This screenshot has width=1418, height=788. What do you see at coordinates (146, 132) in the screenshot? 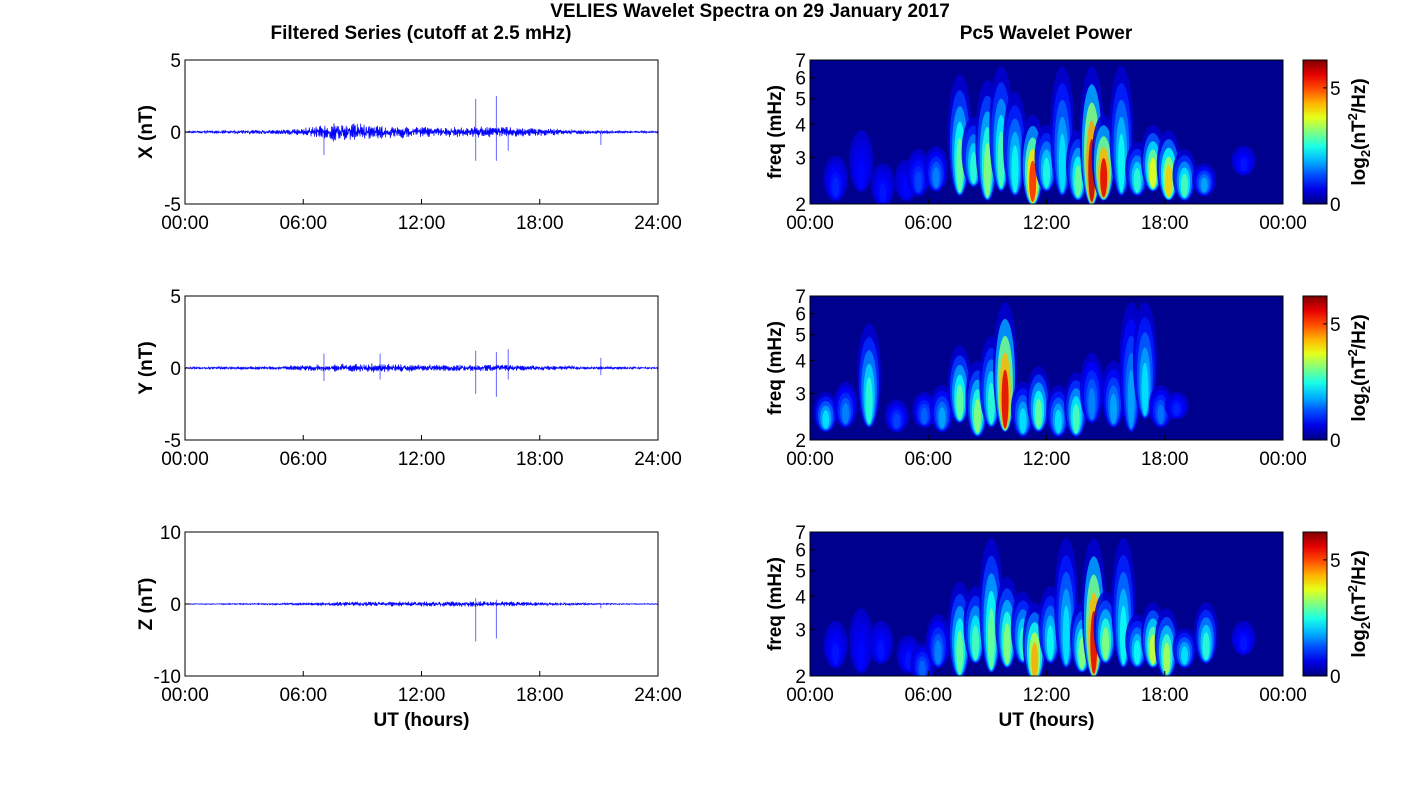
I see `x-series-ylabel: X (nT)` at bounding box center [146, 132].